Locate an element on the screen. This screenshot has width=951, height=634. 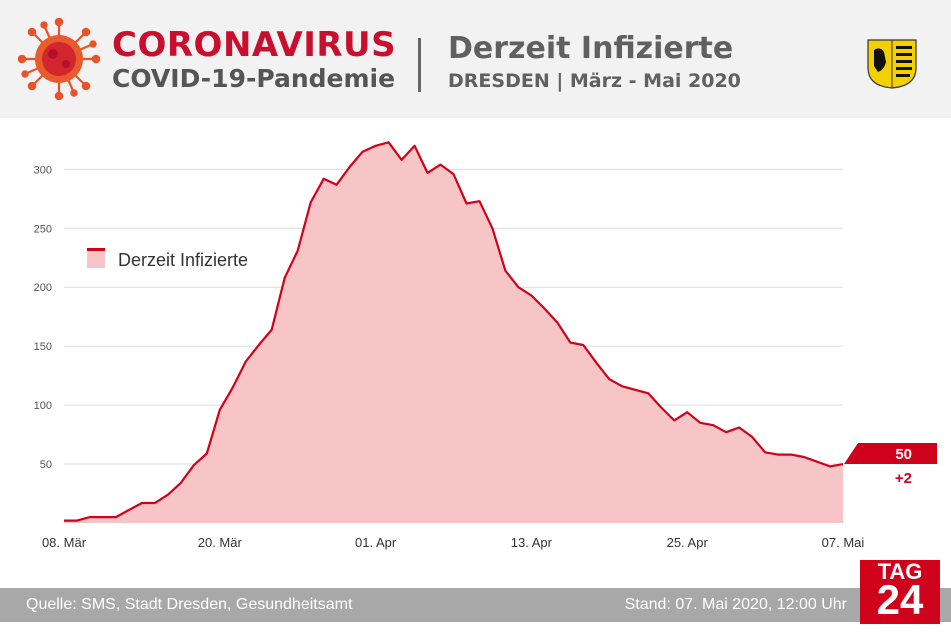
logo-line2: 24 is located at coordinates (900, 599).